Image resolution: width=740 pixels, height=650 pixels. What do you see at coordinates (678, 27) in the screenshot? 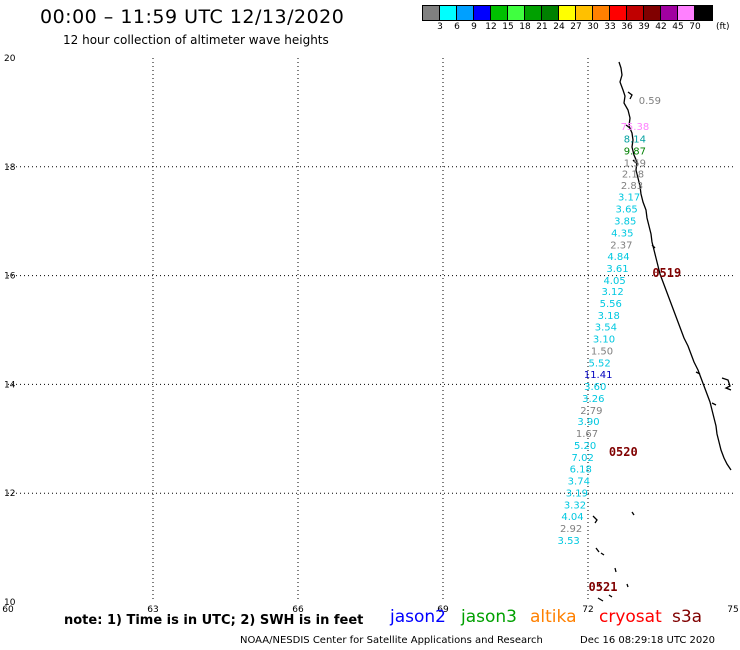
I see `scale-label: 45` at bounding box center [678, 27].